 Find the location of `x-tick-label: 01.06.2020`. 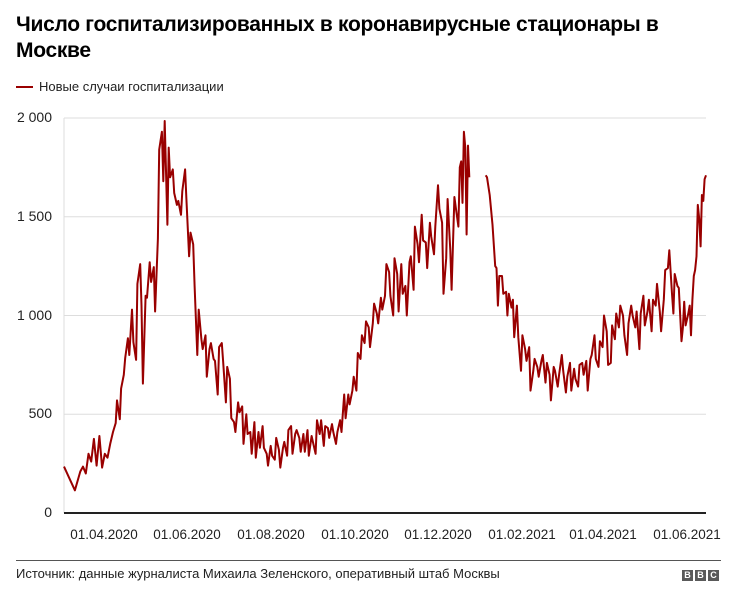

x-tick-label: 01.06.2020 is located at coordinates (187, 534).